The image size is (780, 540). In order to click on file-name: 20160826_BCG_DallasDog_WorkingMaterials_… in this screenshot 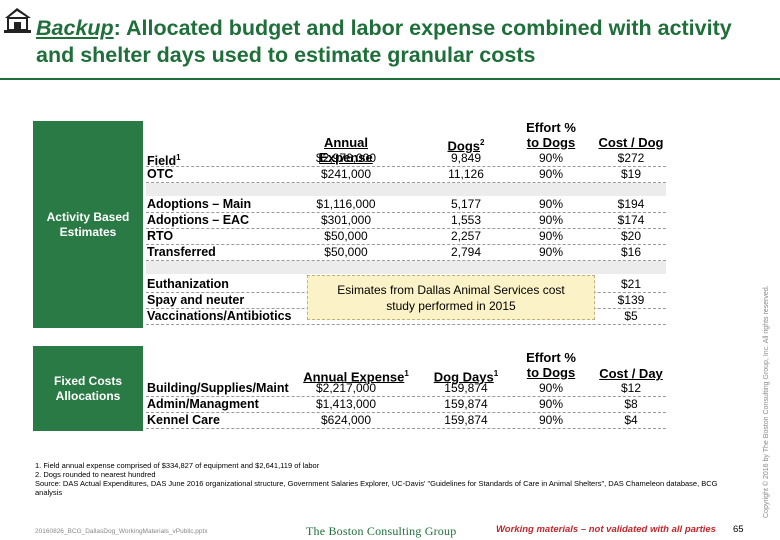, I will do `click(121, 531)`.